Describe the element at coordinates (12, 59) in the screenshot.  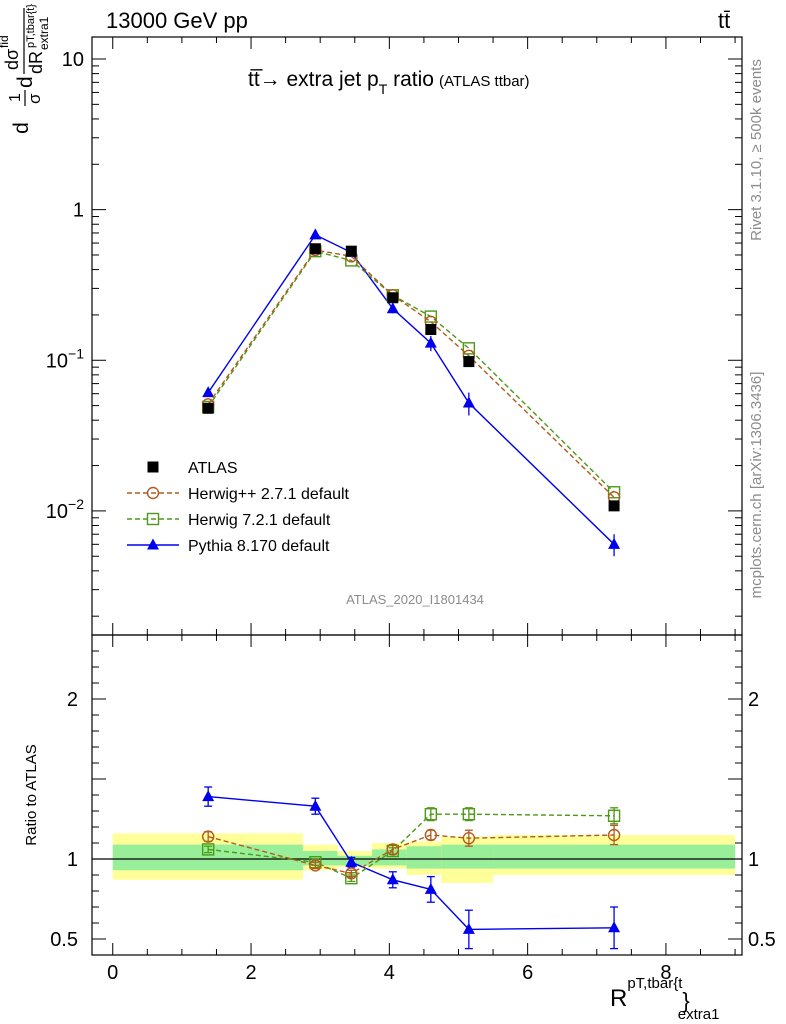
I see `svg-text: dσ` at that location.